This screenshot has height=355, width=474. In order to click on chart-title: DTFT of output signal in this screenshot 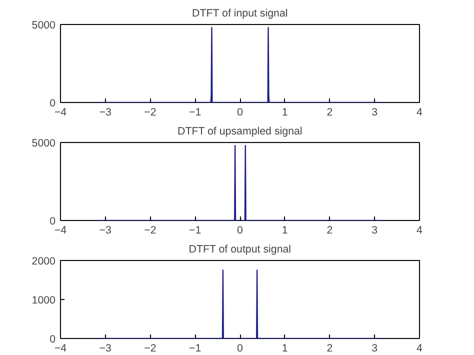, I will do `click(240, 250)`.